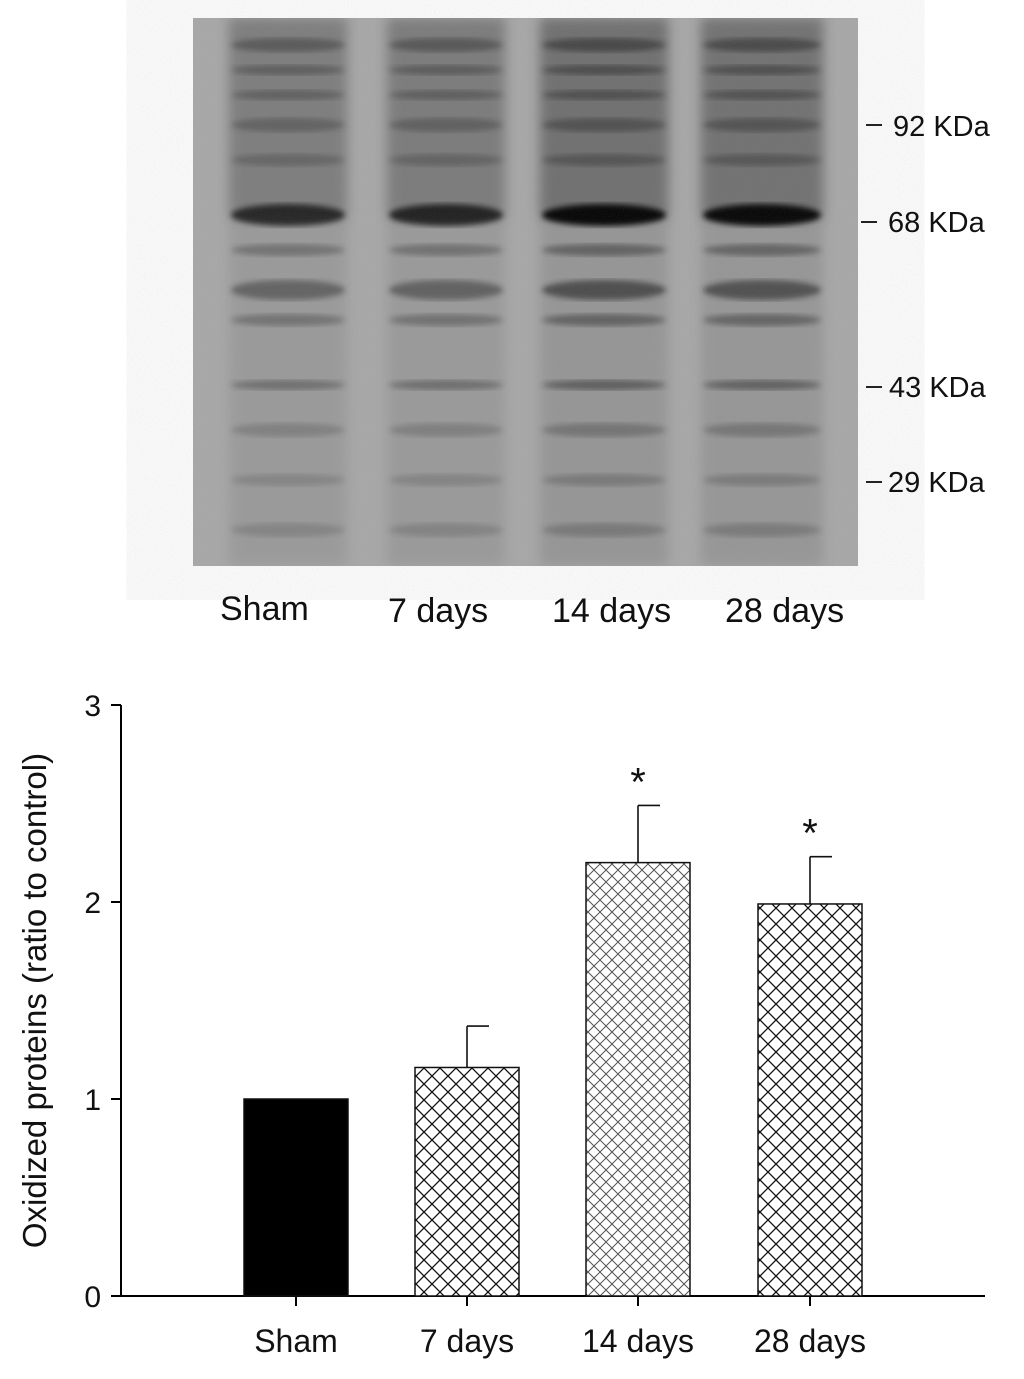  I want to click on gel-lane-label-7days: 7 days, so click(438, 611).